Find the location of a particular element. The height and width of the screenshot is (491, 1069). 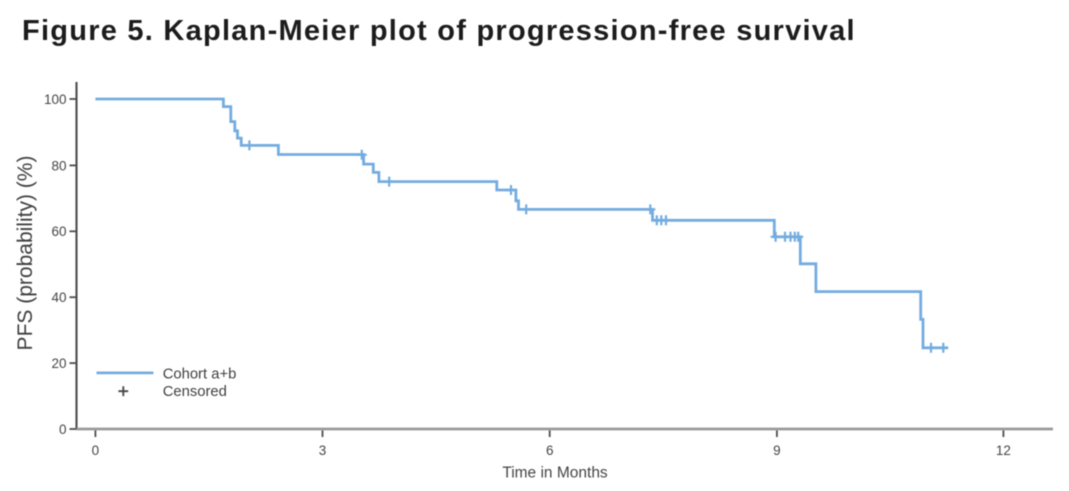

svg-text: 6 is located at coordinates (550, 450).